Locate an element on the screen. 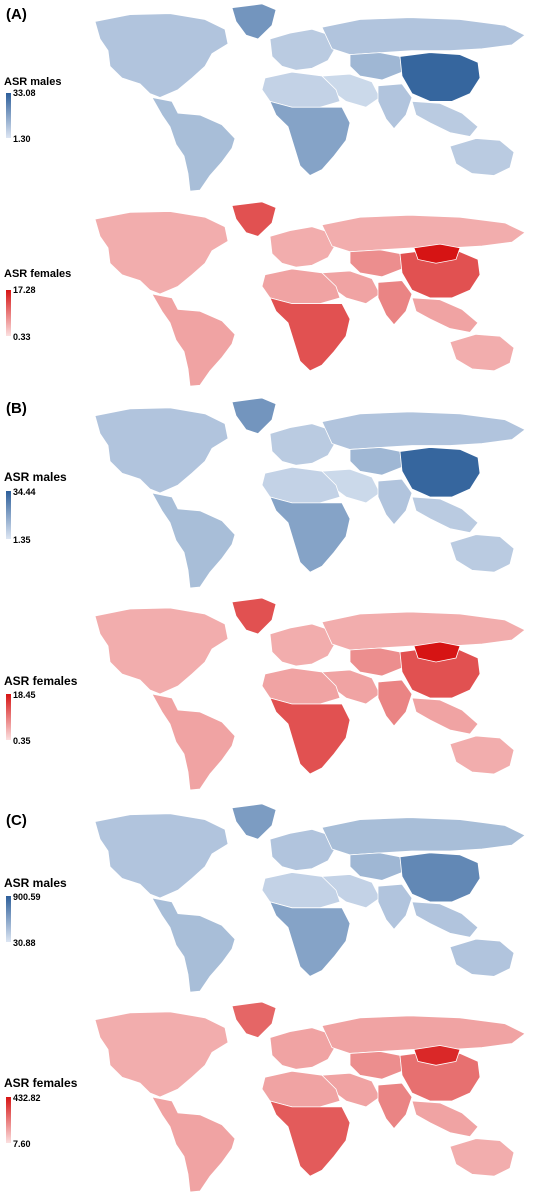  legend-max-value: 900.59 is located at coordinates (27, 897).